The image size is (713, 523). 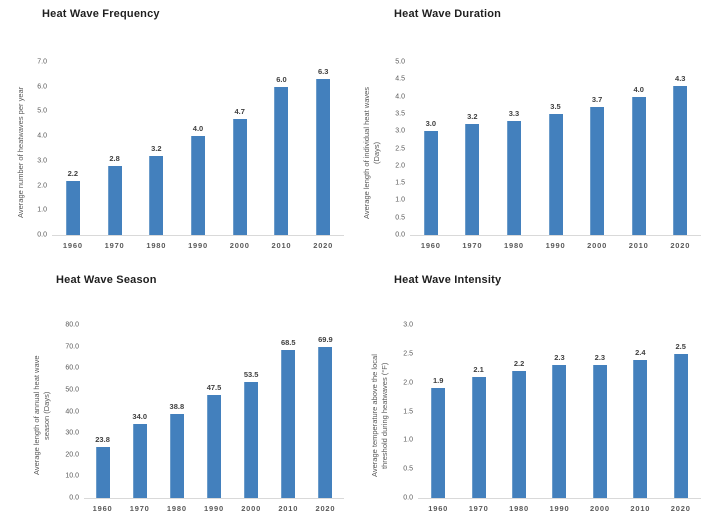 What do you see at coordinates (323, 71) in the screenshot?
I see `bar-value-label: 6.3` at bounding box center [323, 71].